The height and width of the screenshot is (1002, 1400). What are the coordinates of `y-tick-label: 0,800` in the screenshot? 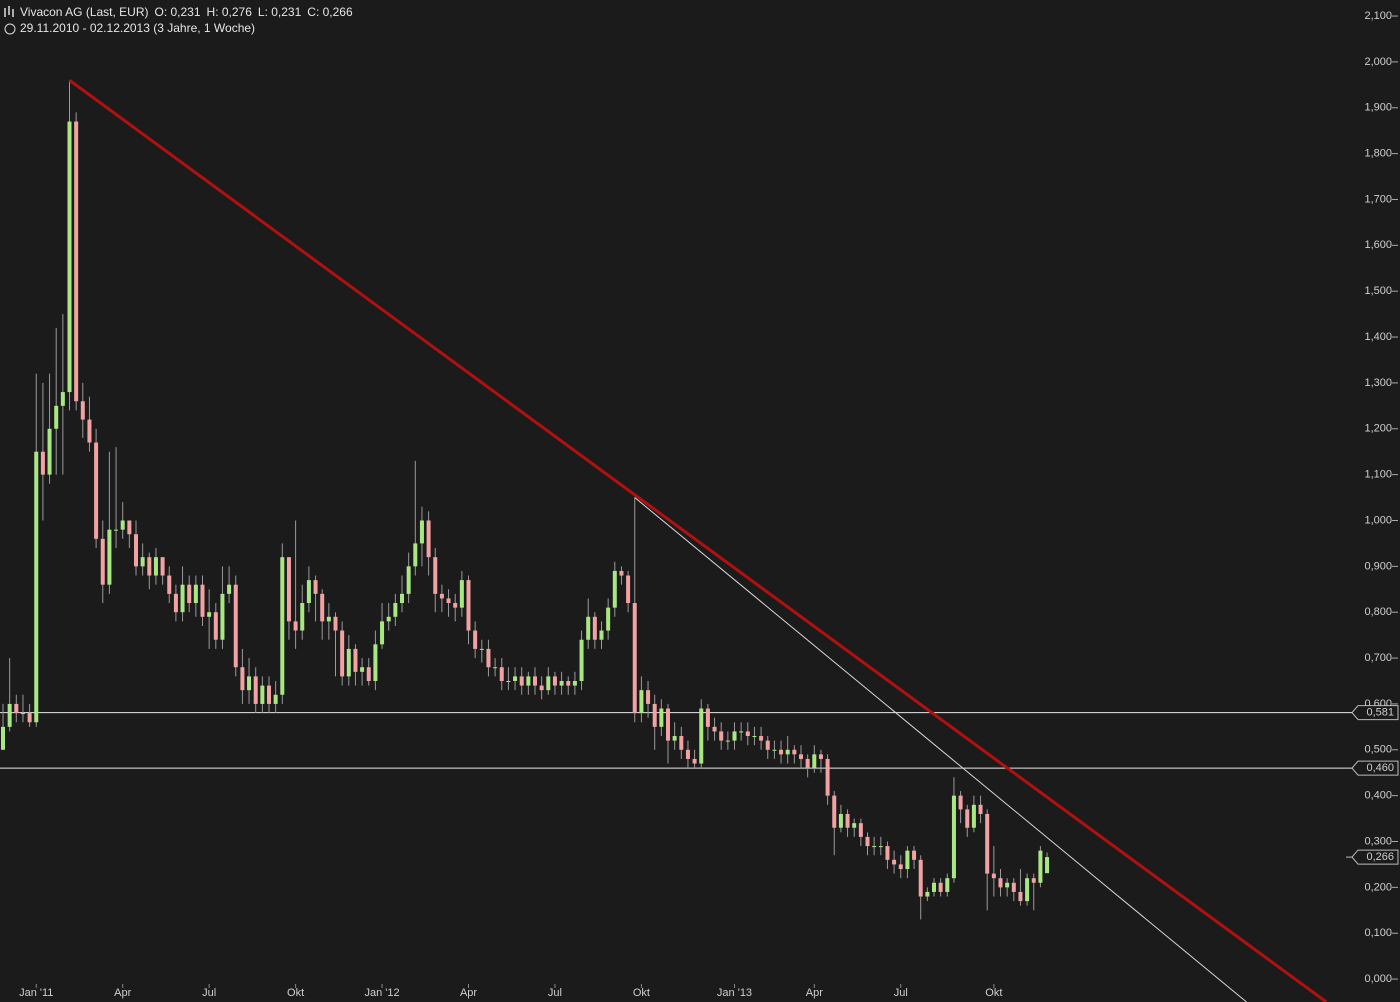 It's located at (1378, 612).